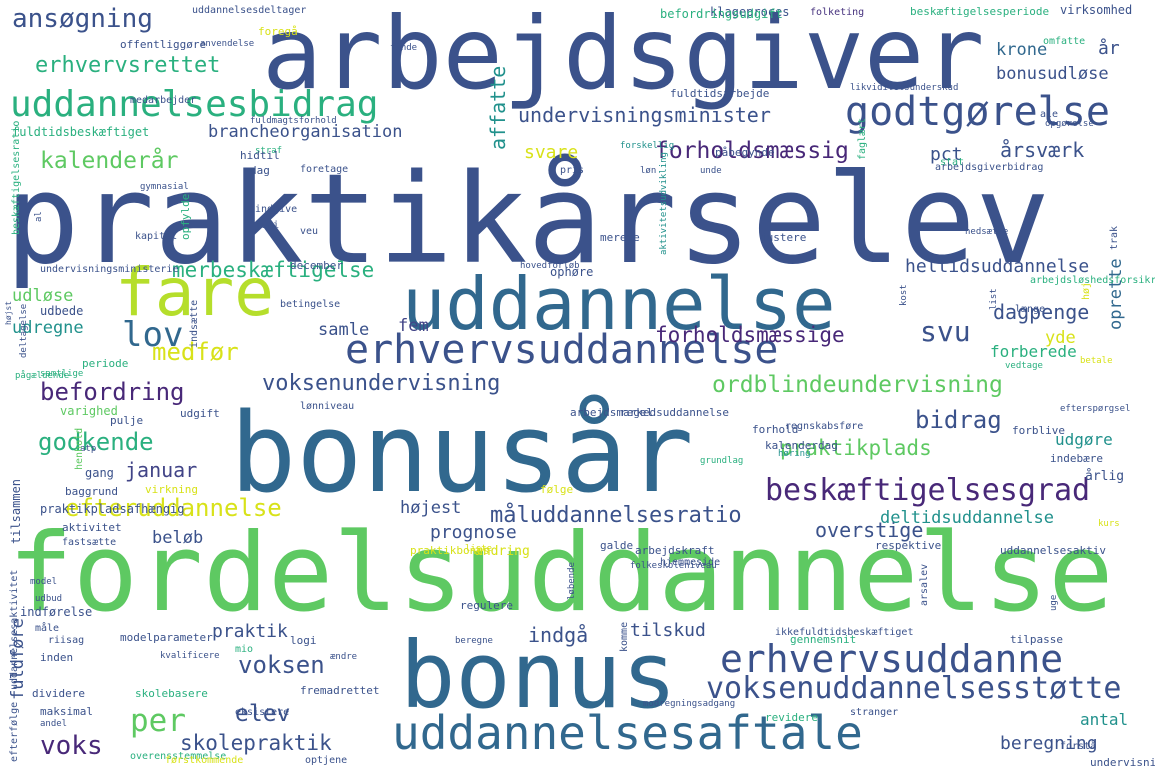 This screenshot has width=1155, height=770. I want to click on cloud-word: opgørelse, so click(1069, 124).